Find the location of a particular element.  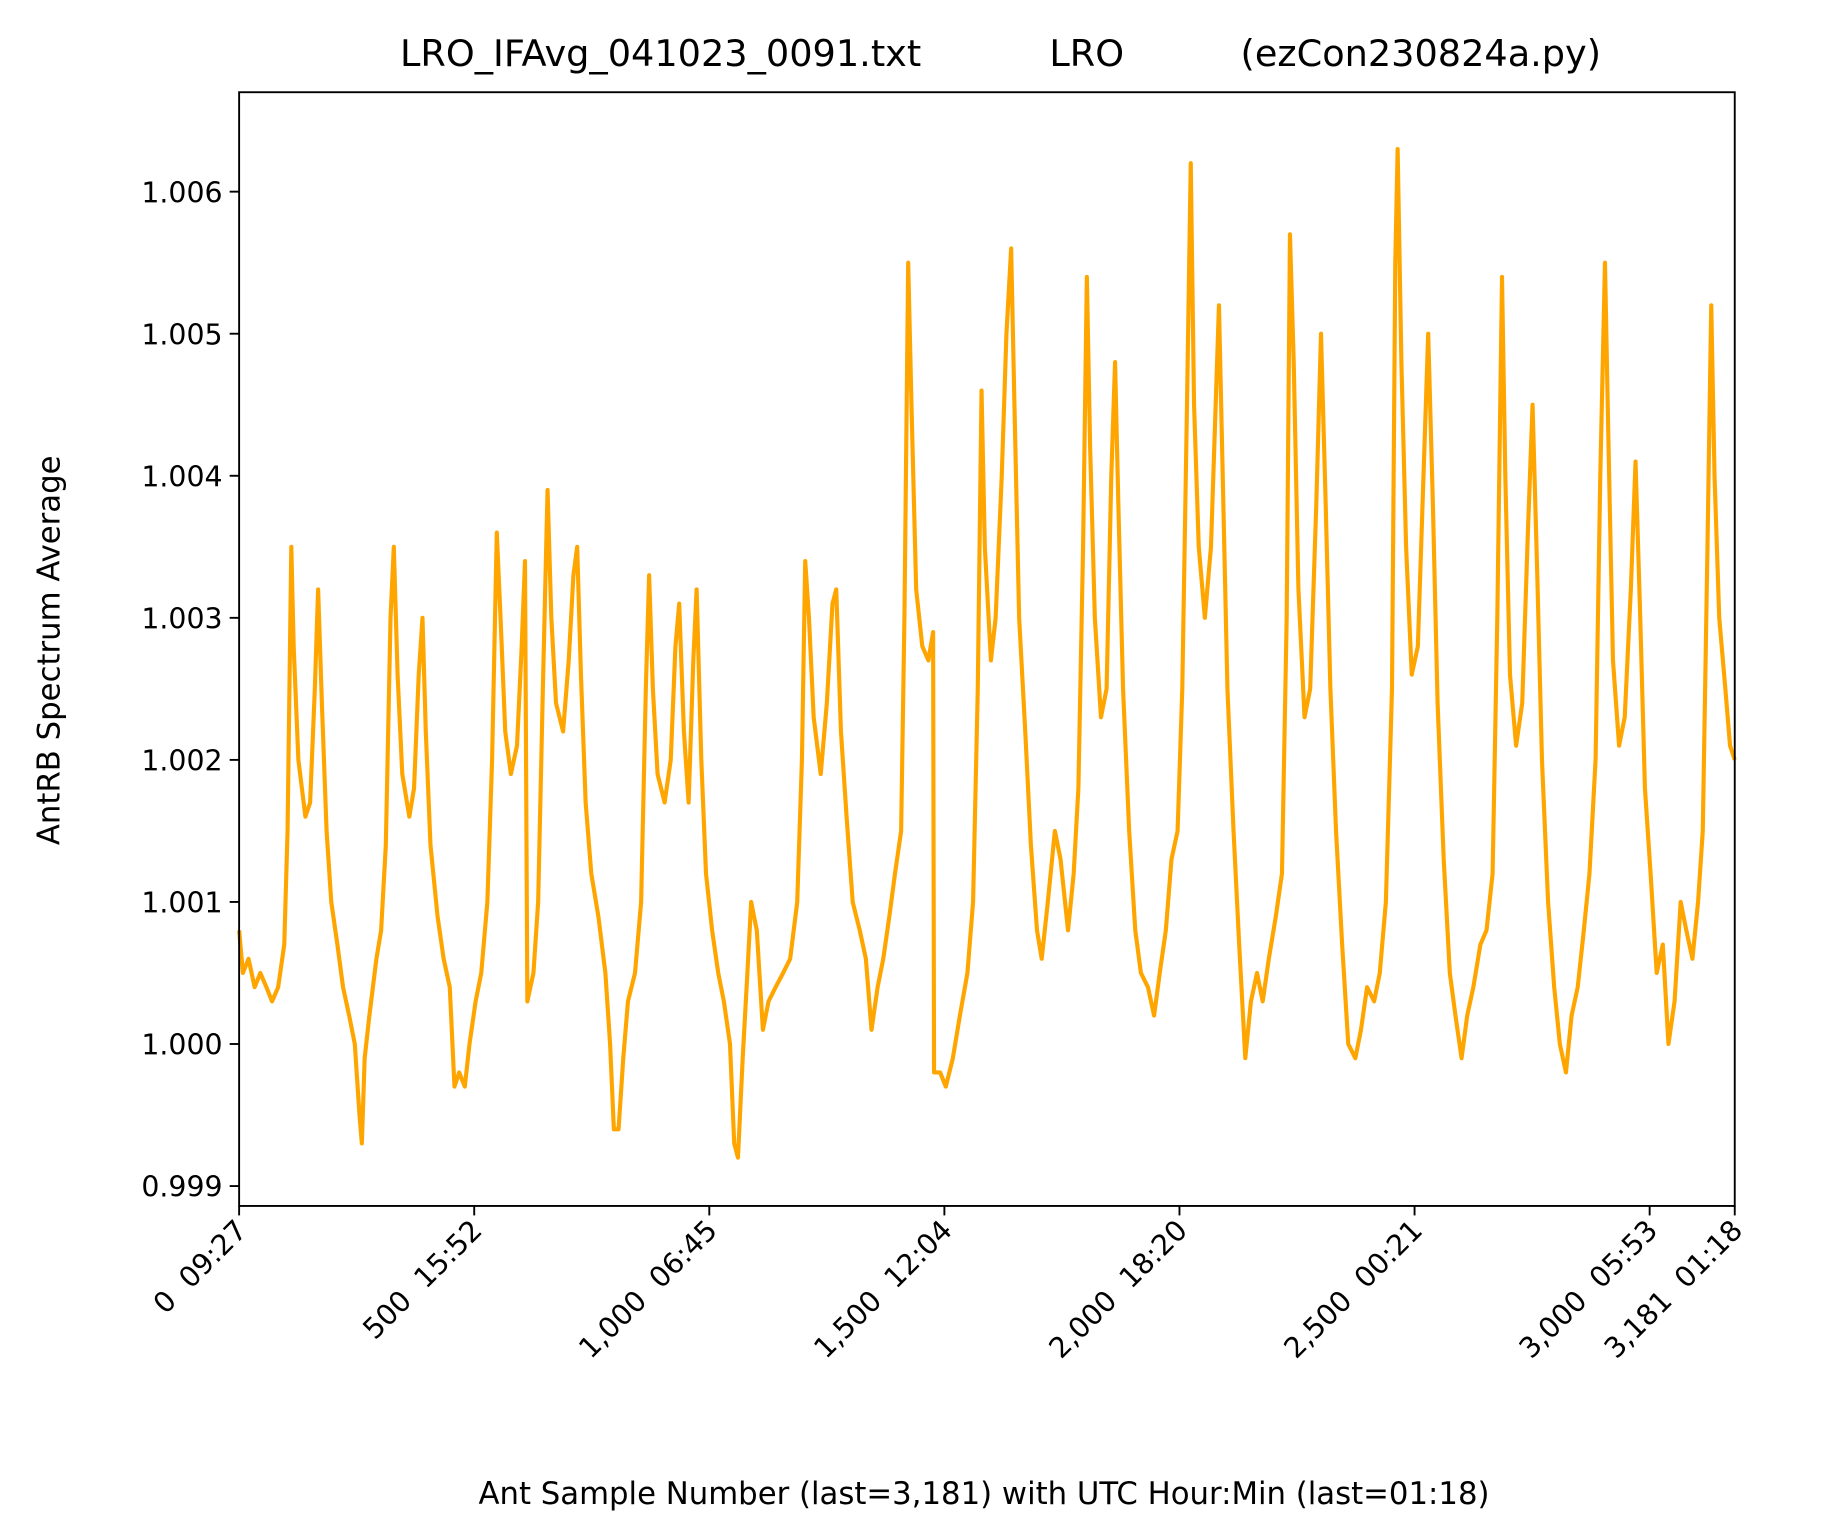

y-tick-label: 1.004 is located at coordinates (181, 476).